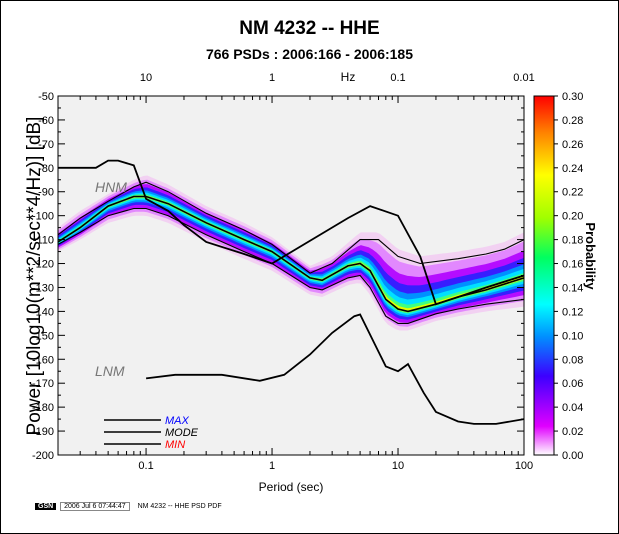  Describe the element at coordinates (572, 336) in the screenshot. I see `colorbar-tick-label: 0.10` at that location.